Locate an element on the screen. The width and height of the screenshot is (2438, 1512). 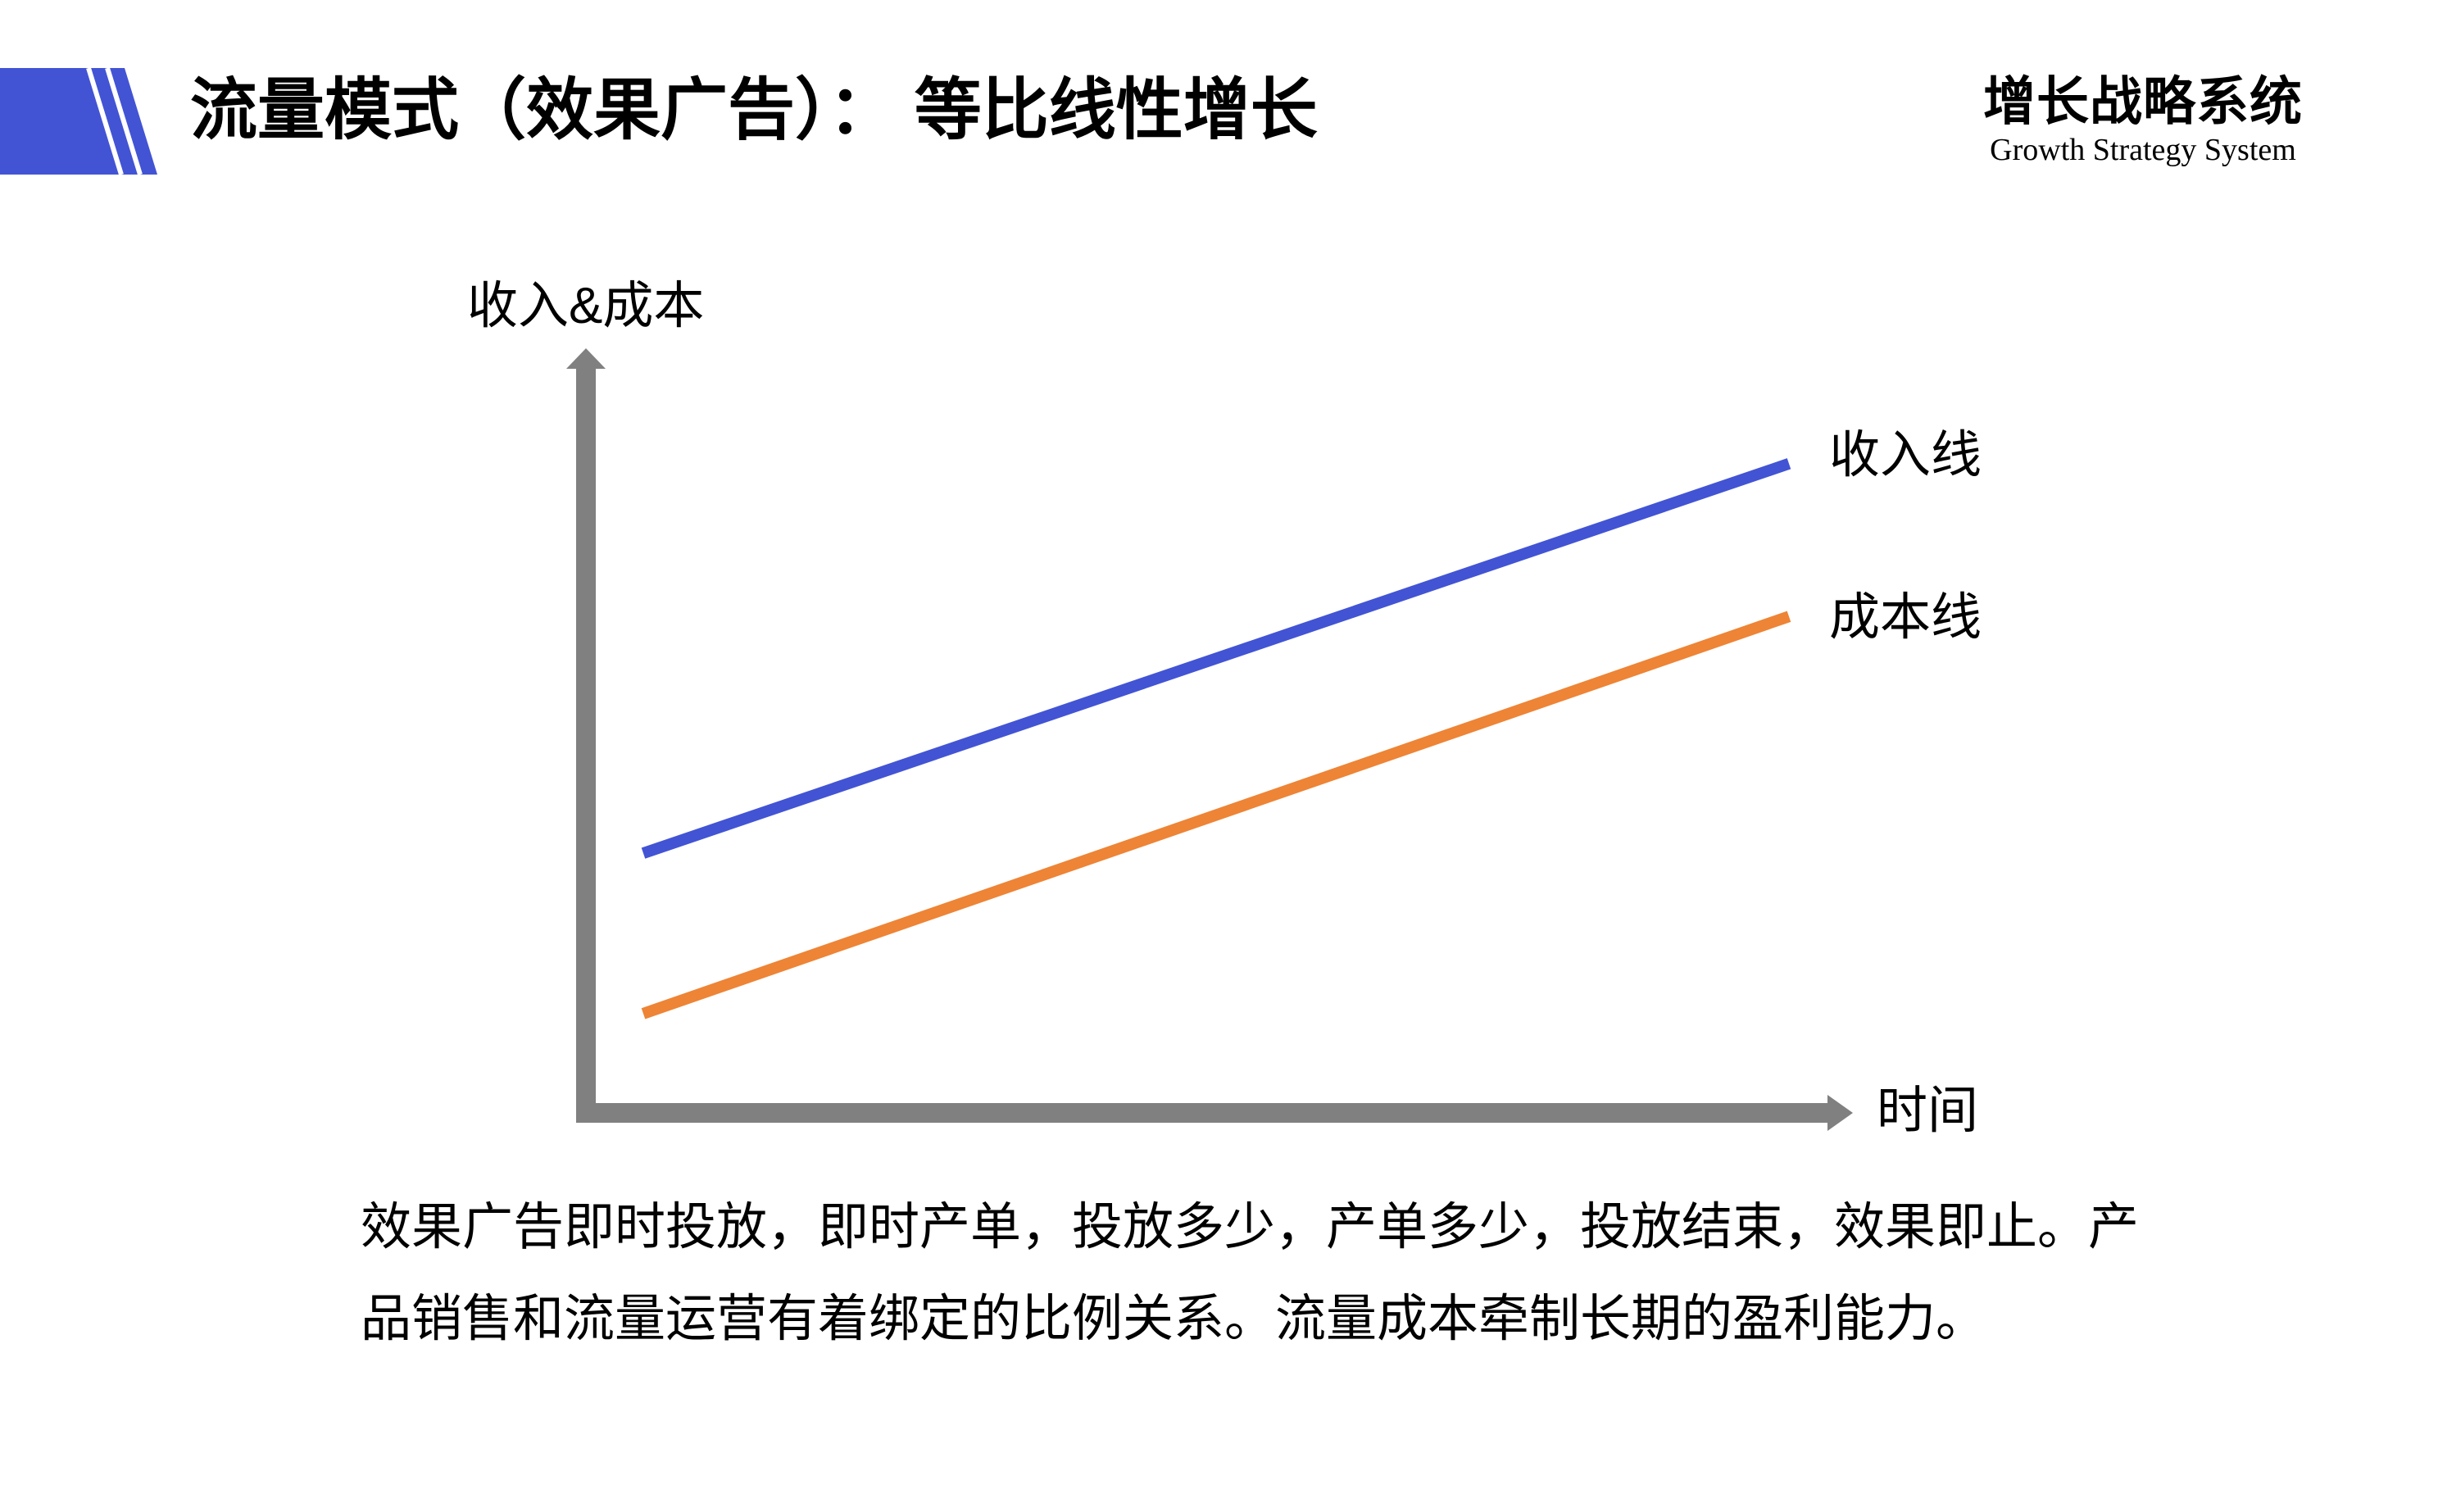
revenue-line is located at coordinates (1216, 658).